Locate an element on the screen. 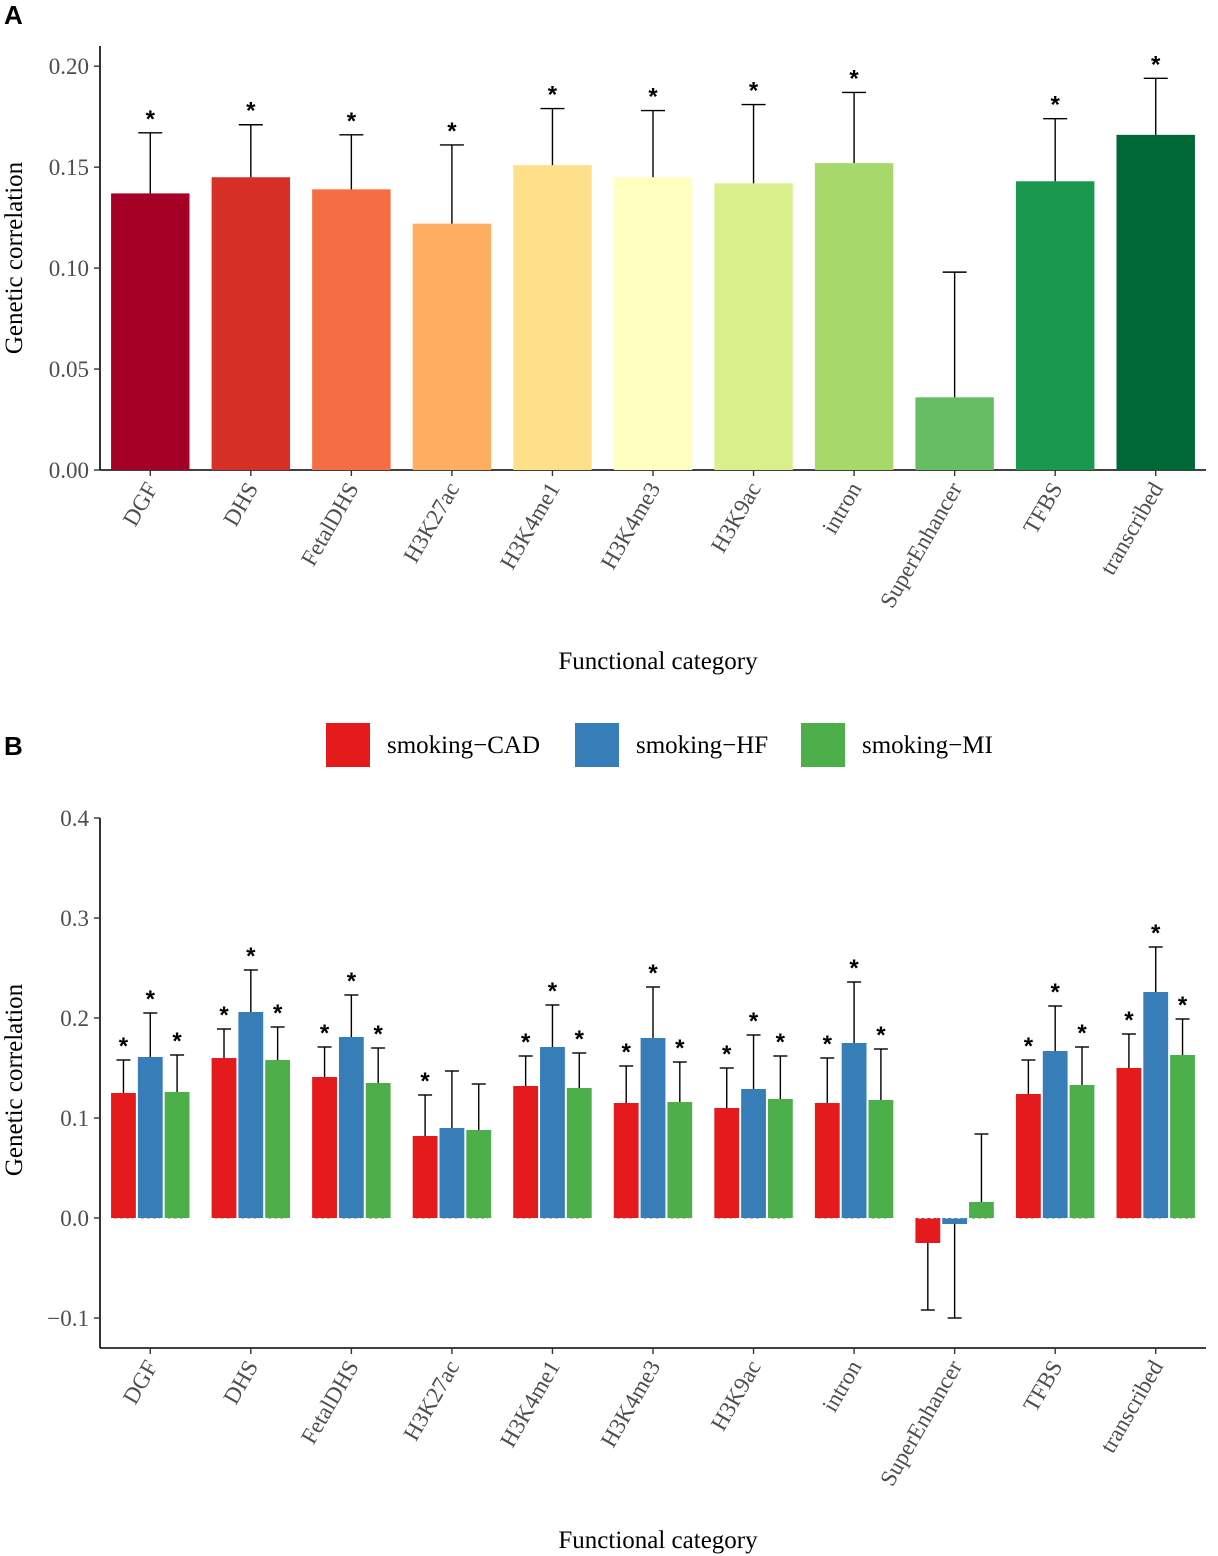  y-tick-label: 0.00 is located at coordinates (69, 470).